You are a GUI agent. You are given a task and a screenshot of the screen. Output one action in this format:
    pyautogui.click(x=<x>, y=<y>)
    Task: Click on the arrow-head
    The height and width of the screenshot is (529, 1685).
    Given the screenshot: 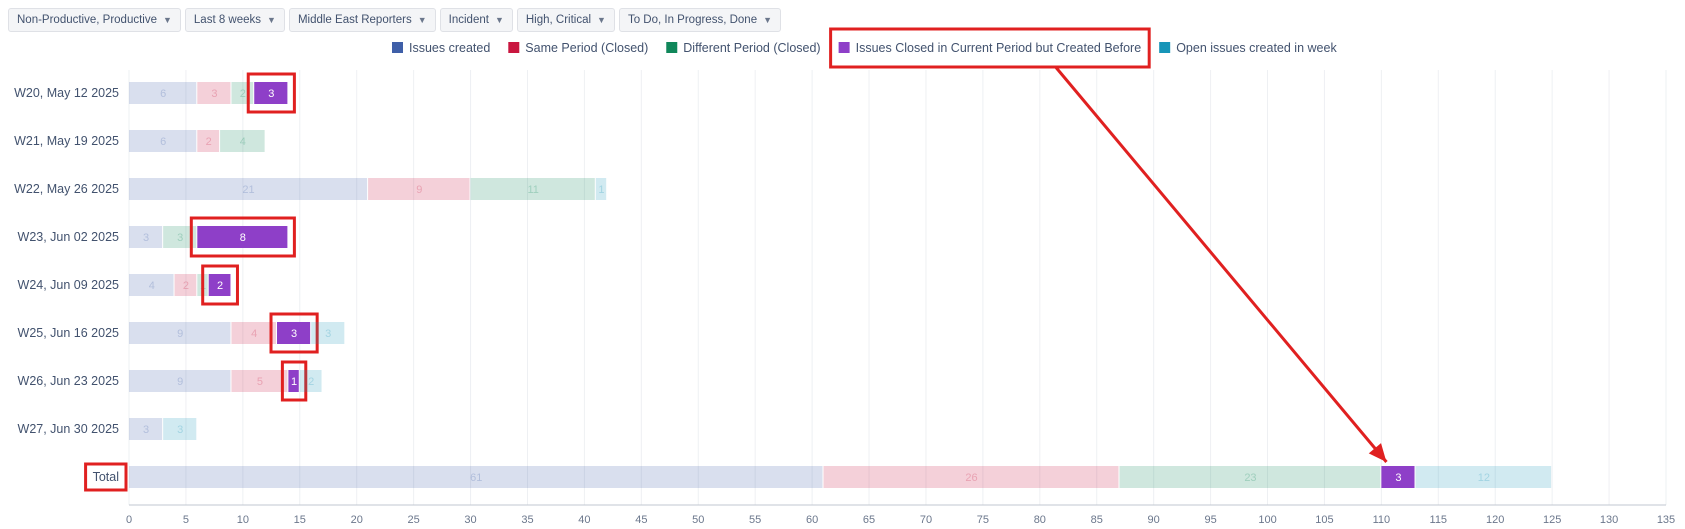 What is the action you would take?
    pyautogui.click(x=1377, y=452)
    